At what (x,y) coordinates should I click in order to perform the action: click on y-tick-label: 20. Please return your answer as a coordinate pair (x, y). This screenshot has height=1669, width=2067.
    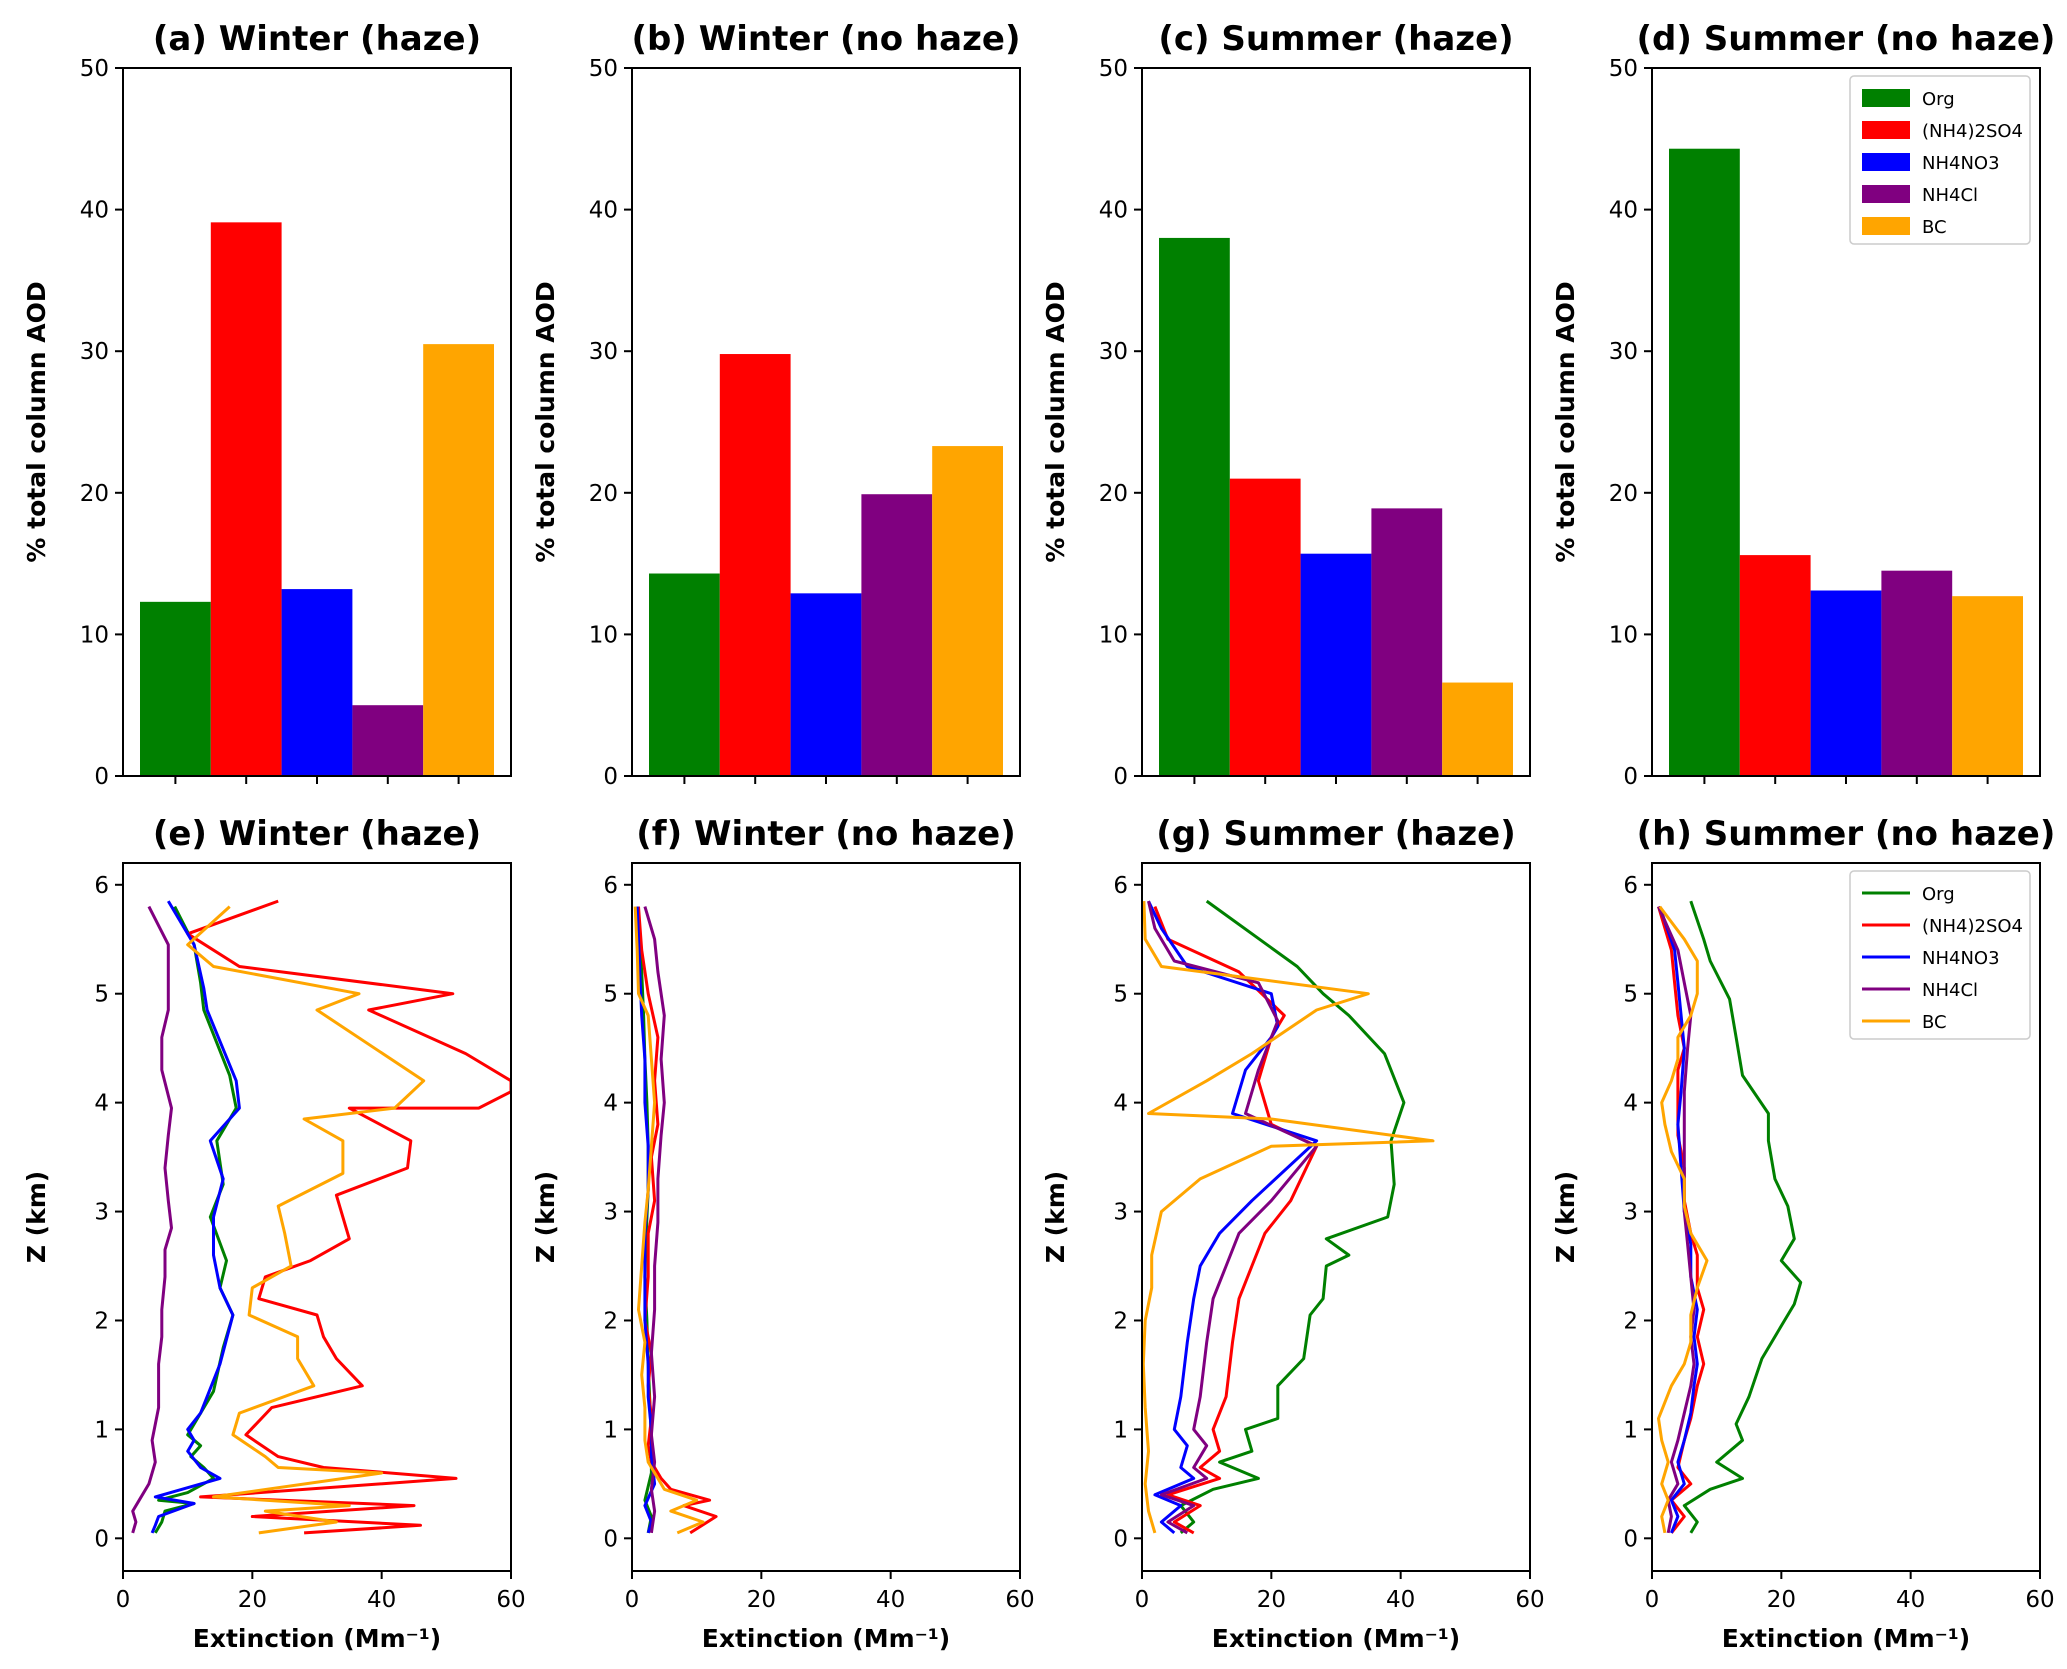
    Looking at the image, I should click on (1623, 494).